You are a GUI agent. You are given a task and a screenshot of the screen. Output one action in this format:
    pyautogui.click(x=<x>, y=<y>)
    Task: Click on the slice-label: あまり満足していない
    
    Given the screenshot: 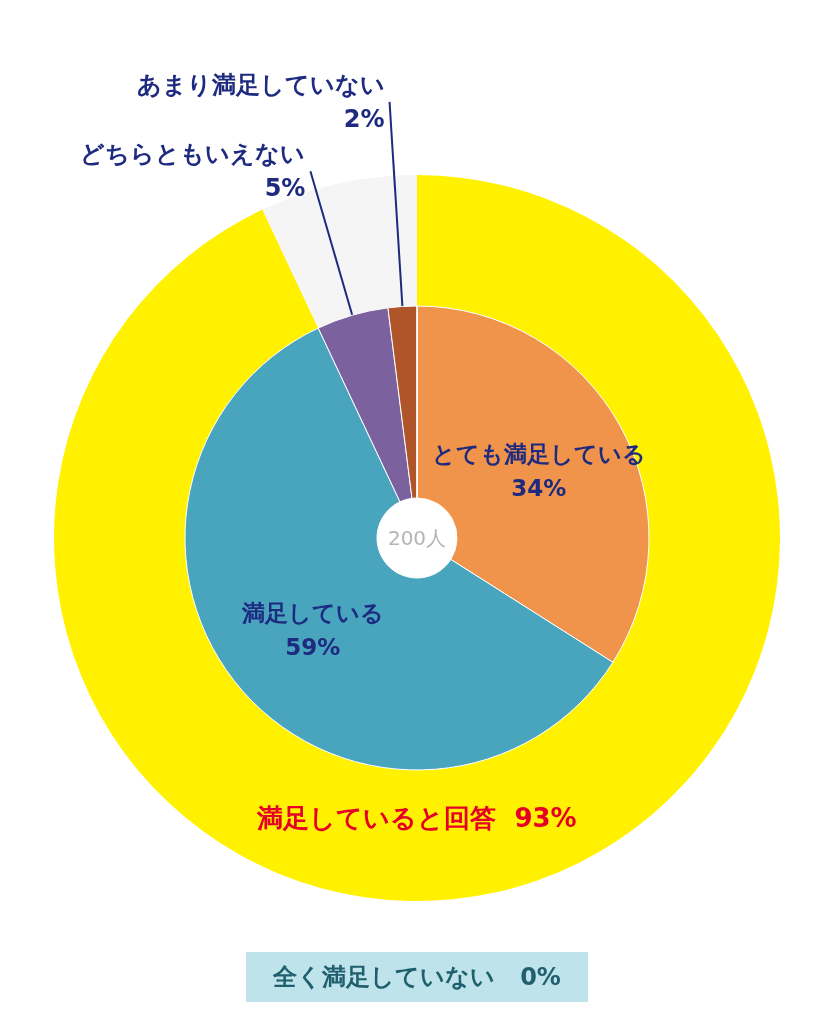 What is the action you would take?
    pyautogui.click(x=260, y=84)
    